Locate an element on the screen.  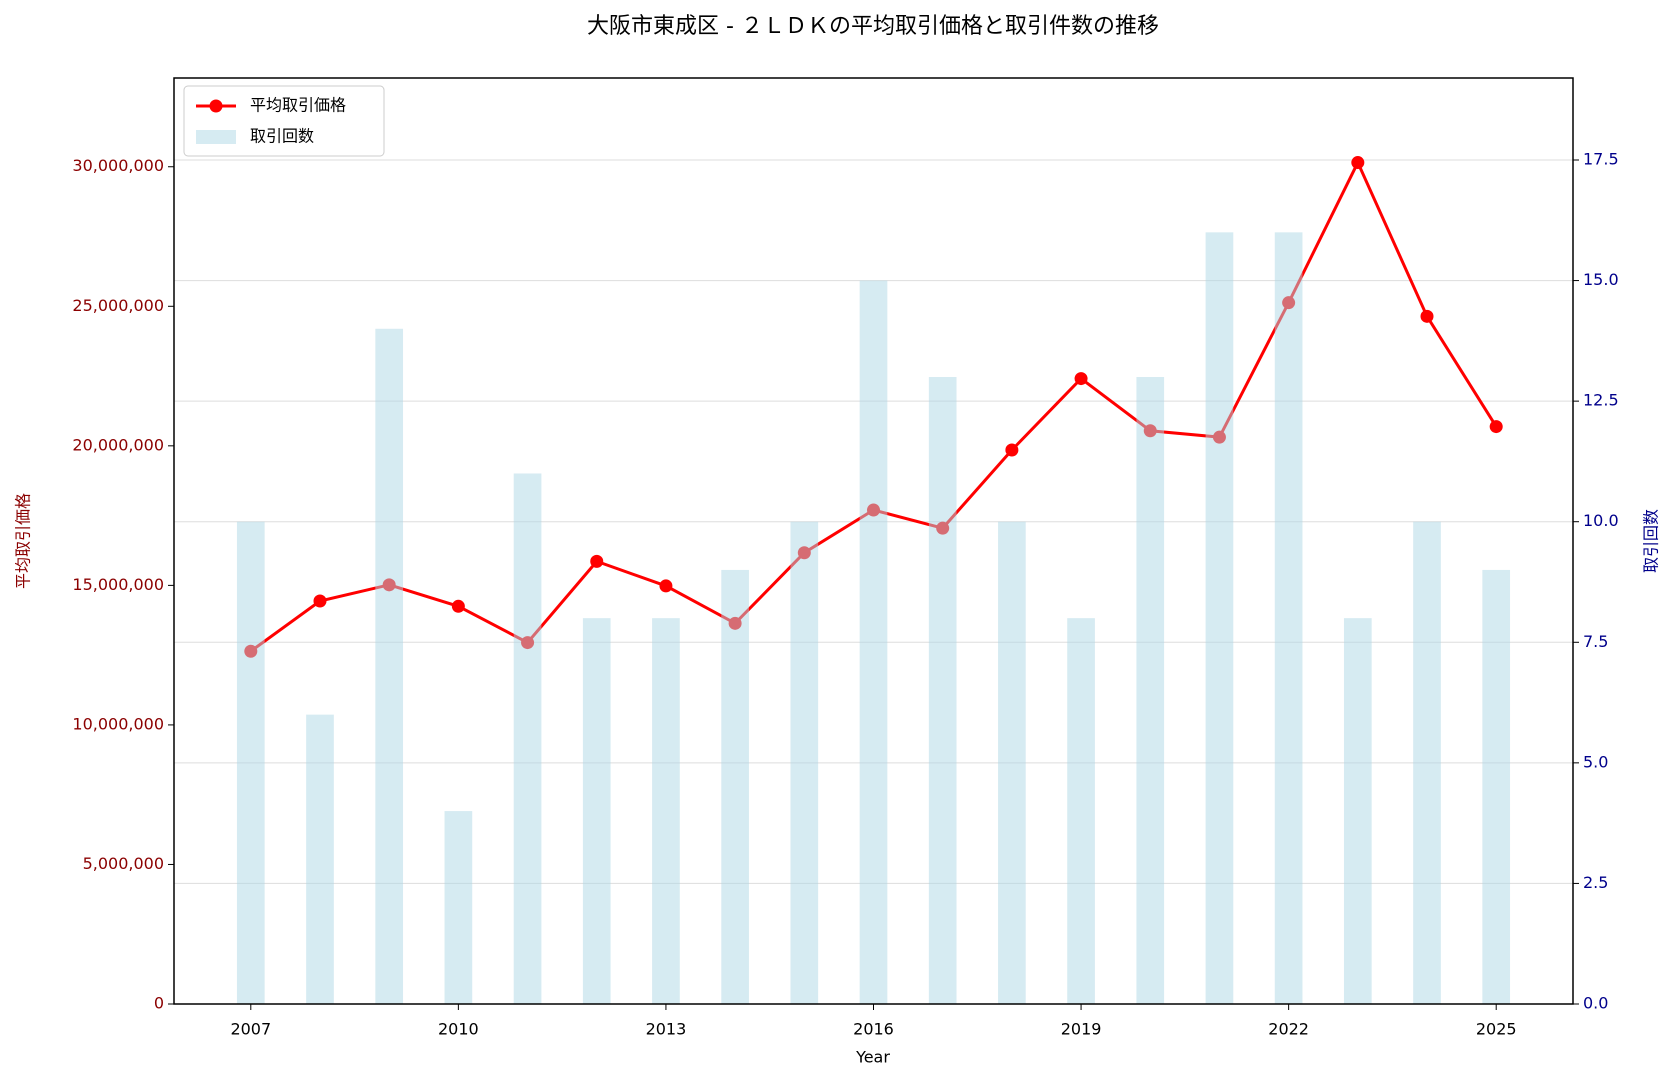
y2-tick-label: 0.0 is located at coordinates (1595, 1003).